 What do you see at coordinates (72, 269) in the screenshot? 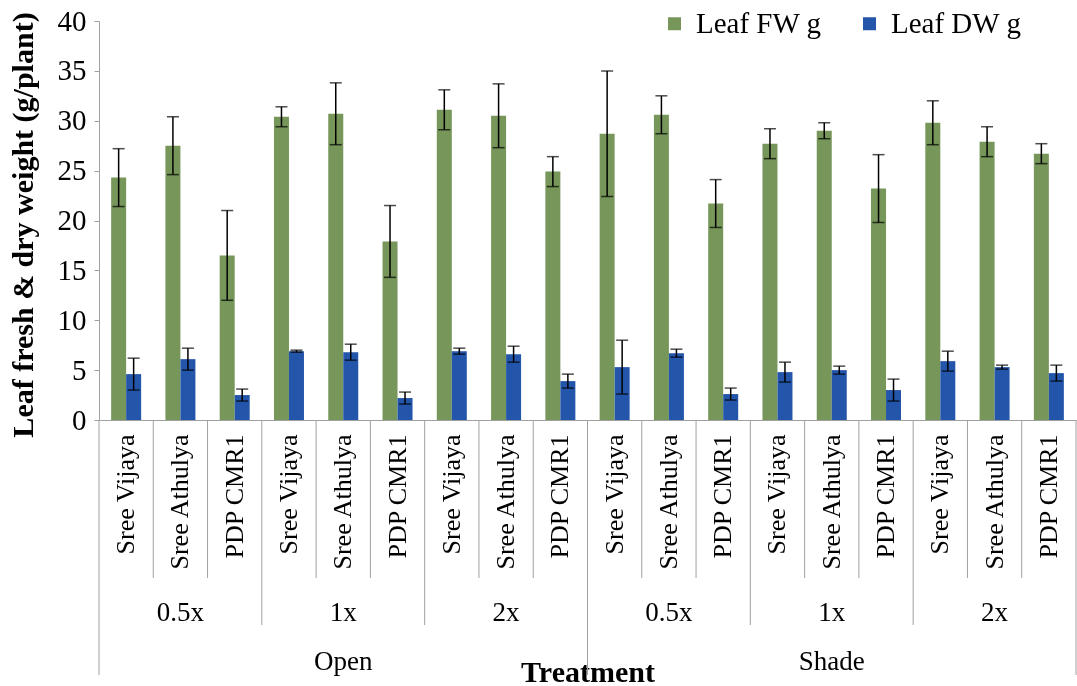
I see `y-tick-label: 15` at bounding box center [72, 269].